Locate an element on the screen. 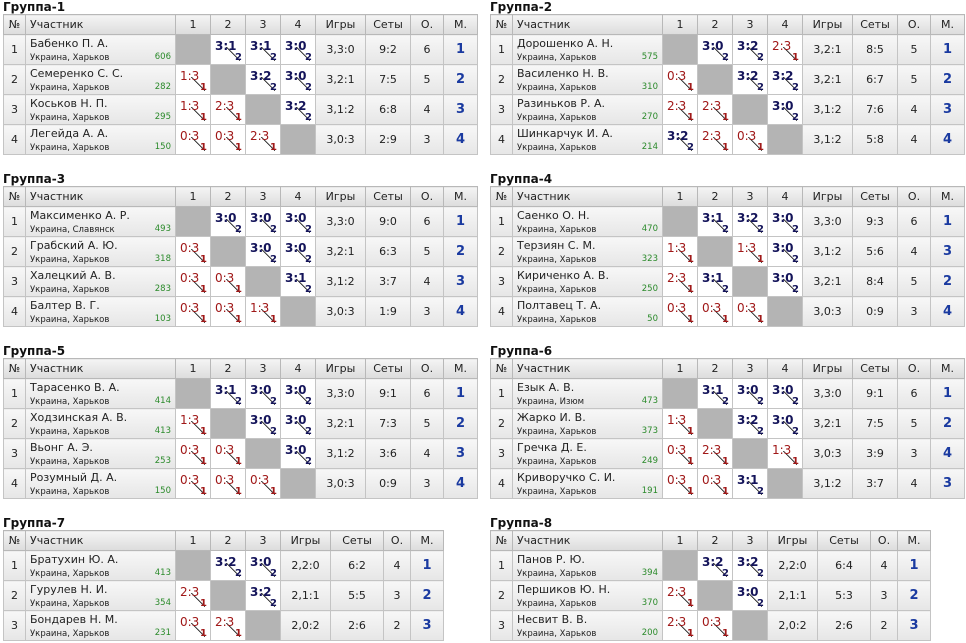 The height and width of the screenshot is (643, 966). player-cell: Несвит В. В. Украина, Харьков 200 is located at coordinates (587, 625).